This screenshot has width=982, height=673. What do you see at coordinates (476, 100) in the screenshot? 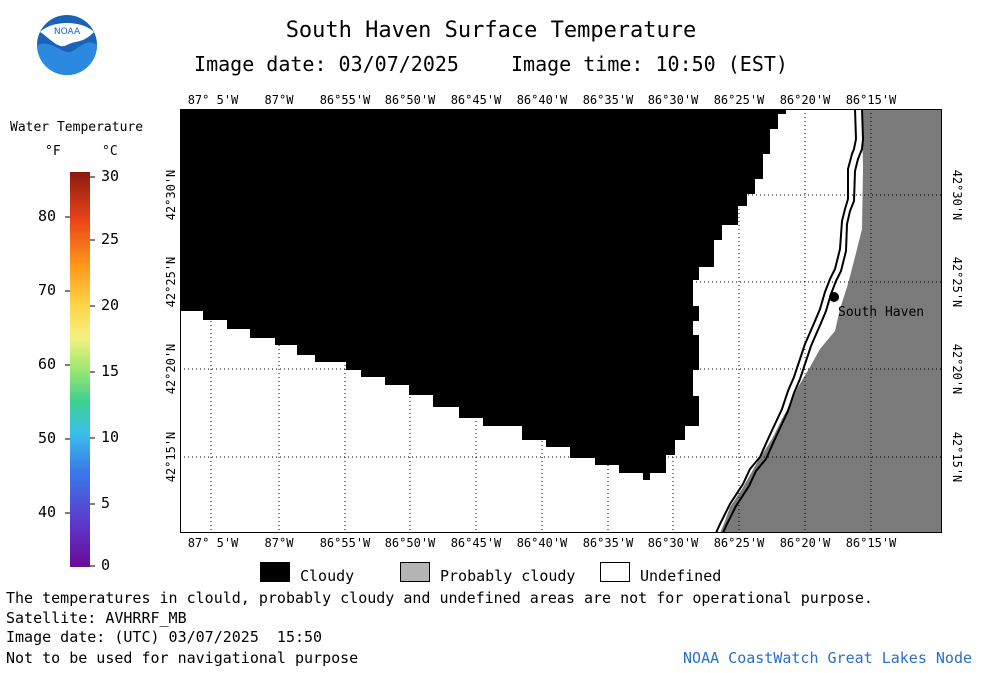
I see `lon-label-top: 86°45'W` at bounding box center [476, 100].